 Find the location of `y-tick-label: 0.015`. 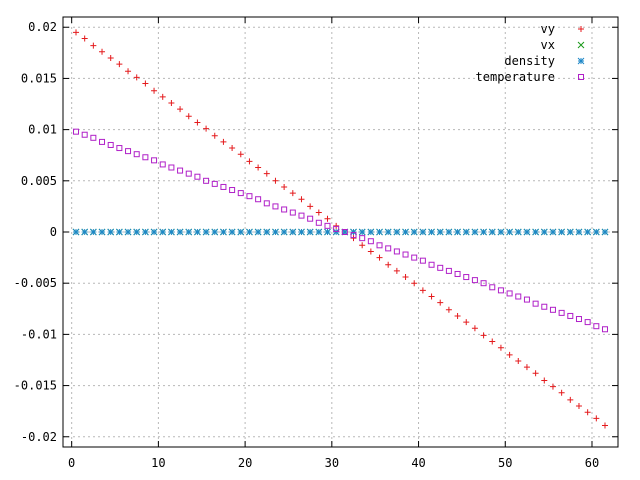

y-tick-label: 0.015 is located at coordinates (39, 78).